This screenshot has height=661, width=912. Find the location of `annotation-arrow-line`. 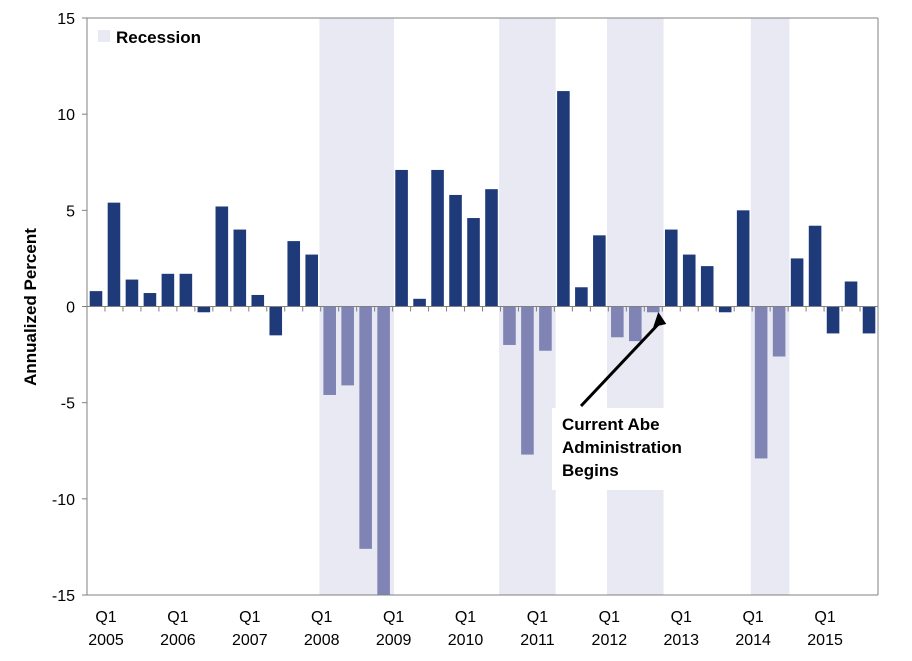

annotation-arrow-line is located at coordinates (620, 364).